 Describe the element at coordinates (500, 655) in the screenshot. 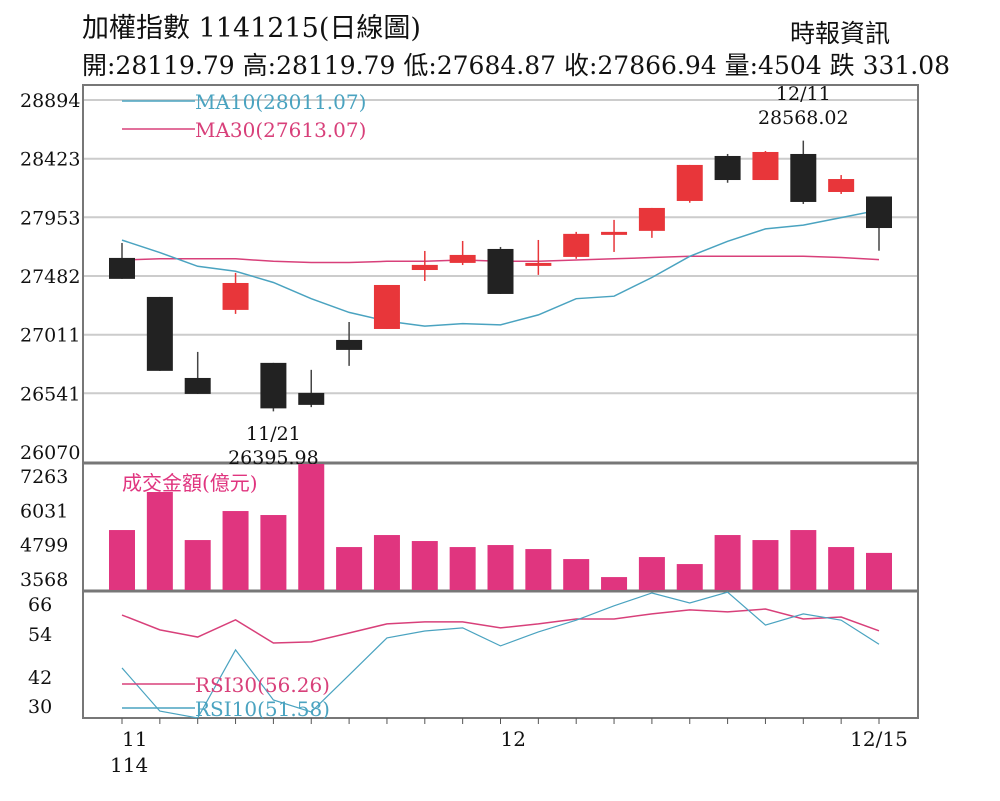

I see `rsi10-line` at that location.